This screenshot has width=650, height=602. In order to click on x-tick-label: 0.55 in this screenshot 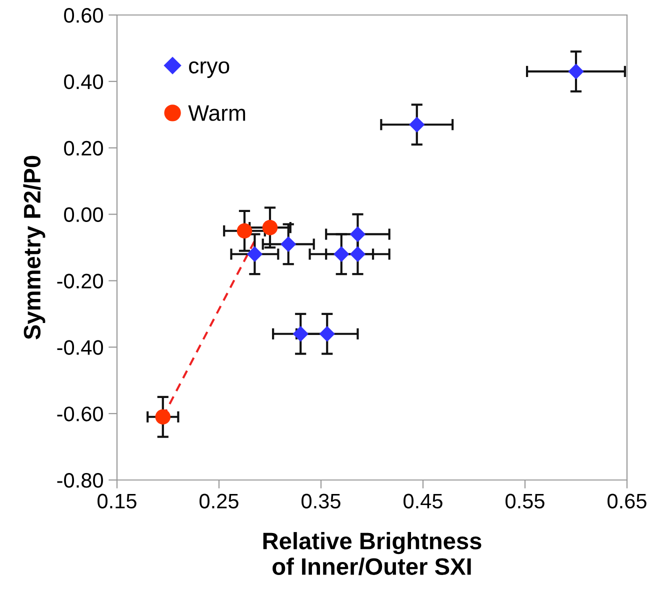, I will do `click(525, 501)`.